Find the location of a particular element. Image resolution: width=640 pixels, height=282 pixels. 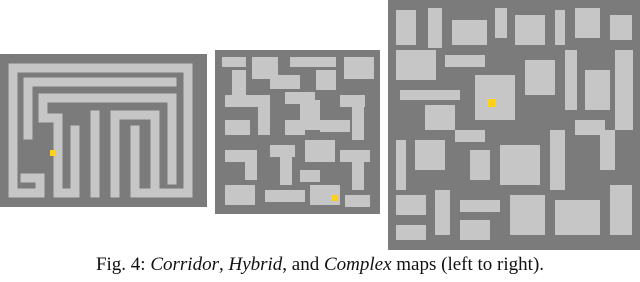

caption-label: Fig. 4: is located at coordinates (123, 264).